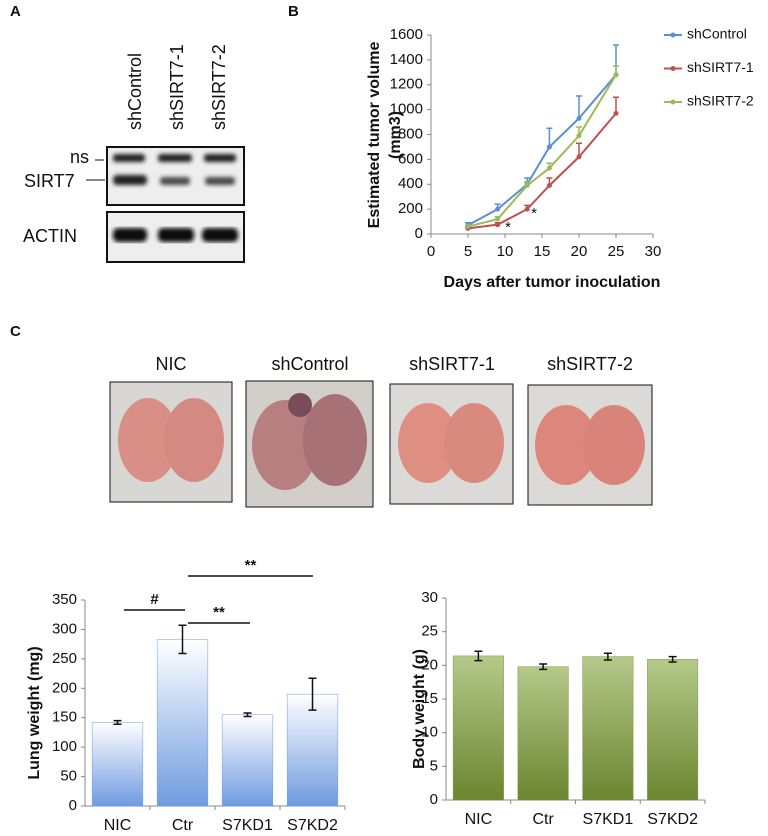 The height and width of the screenshot is (836, 768). Describe the element at coordinates (406, 84) in the screenshot. I see `y-tick-label: 1200` at that location.